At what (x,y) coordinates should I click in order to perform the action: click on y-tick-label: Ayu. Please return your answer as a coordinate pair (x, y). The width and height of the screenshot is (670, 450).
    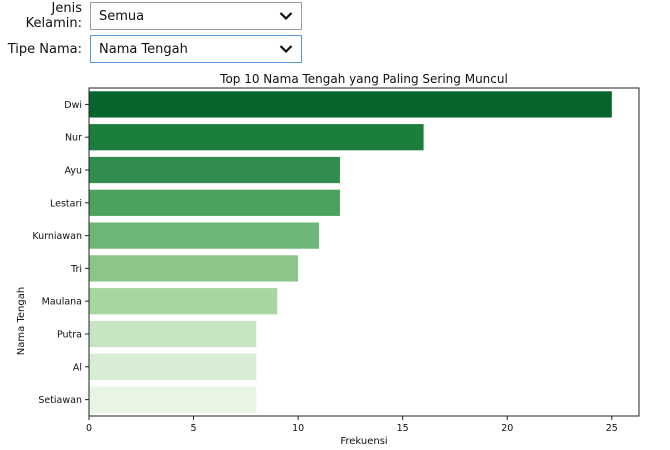
    Looking at the image, I should click on (74, 171).